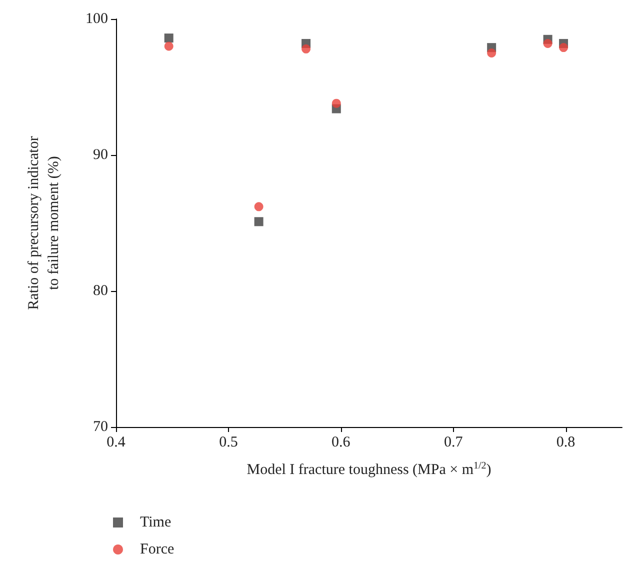  Describe the element at coordinates (156, 522) in the screenshot. I see `legend-label: Time` at that location.